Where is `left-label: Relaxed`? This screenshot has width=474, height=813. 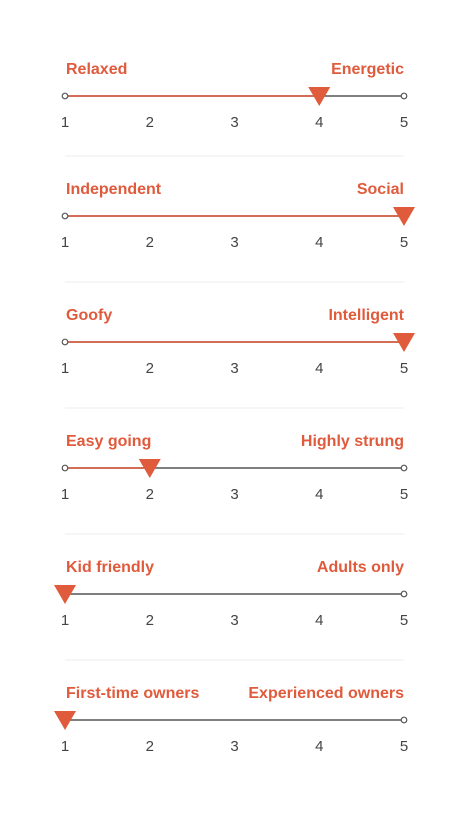
left-label: Relaxed is located at coordinates (96, 69).